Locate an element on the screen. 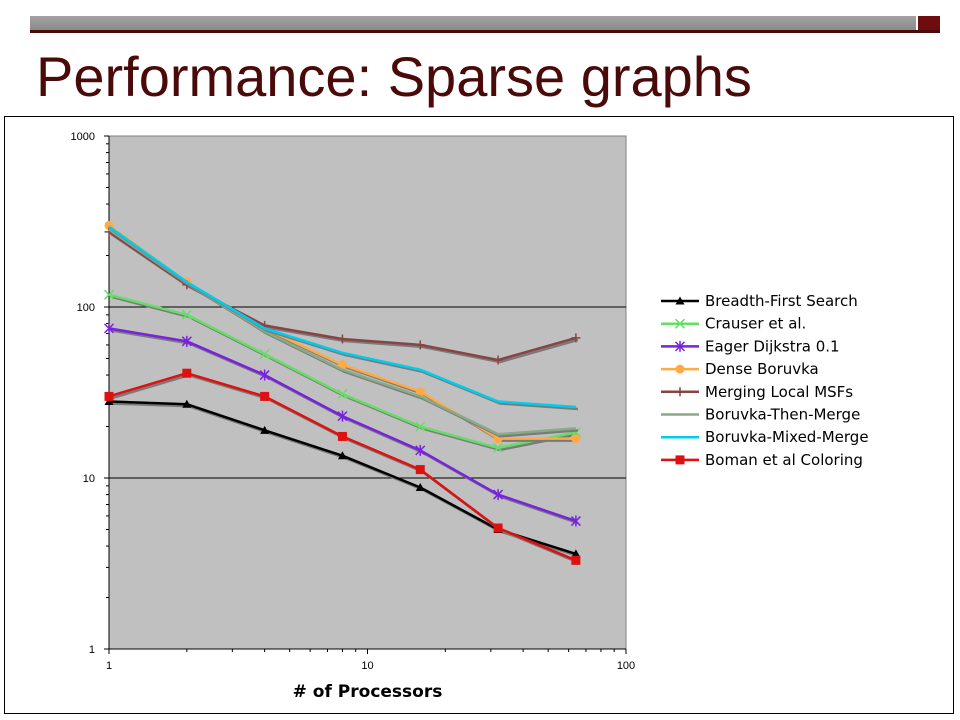 This screenshot has height=720, width=960. legend-label: Boruvka-Then-Merge is located at coordinates (782, 415).